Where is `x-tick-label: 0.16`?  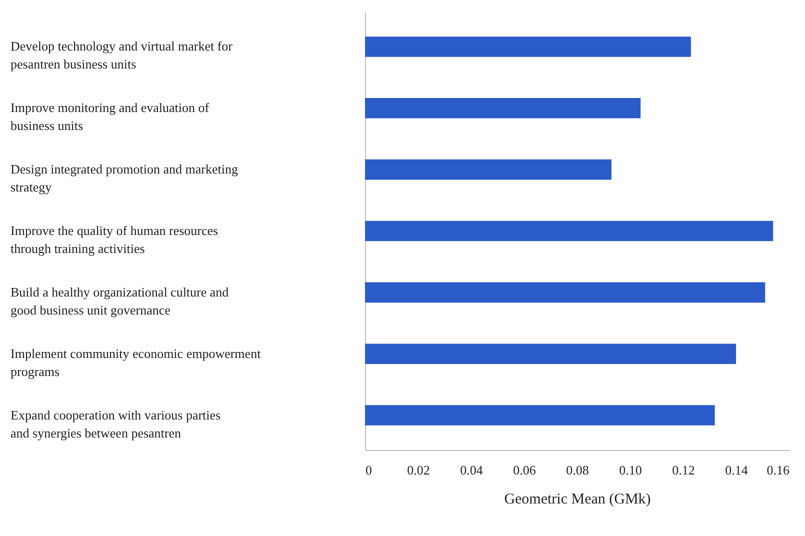
x-tick-label: 0.16 is located at coordinates (778, 470).